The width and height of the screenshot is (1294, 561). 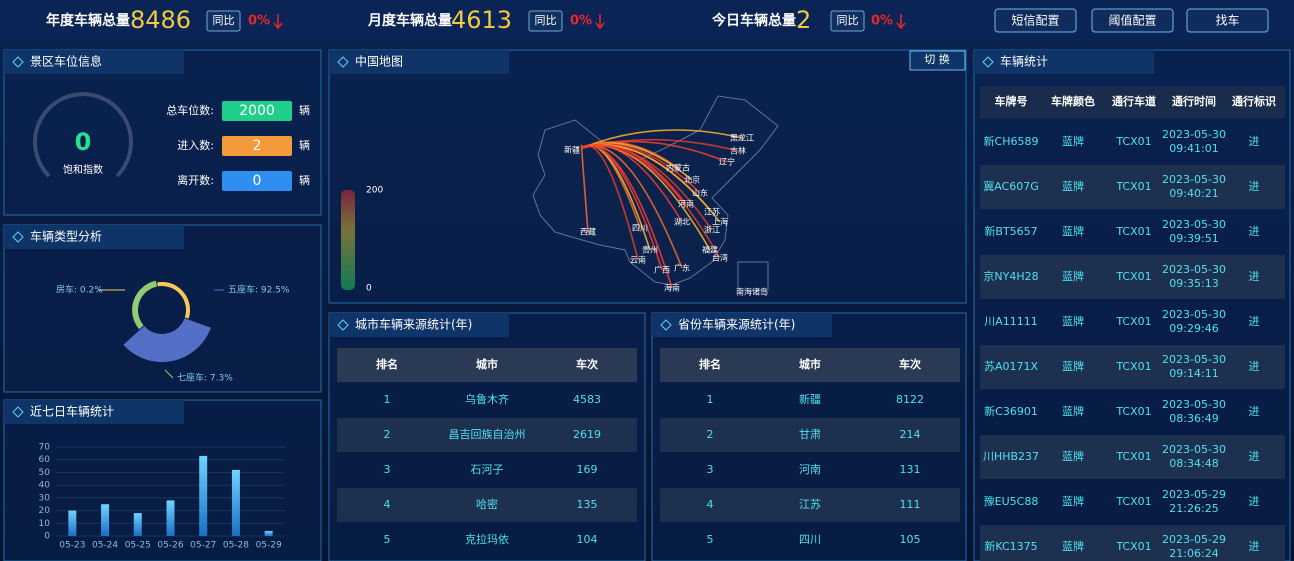 What do you see at coordinates (587, 434) in the screenshot?
I see `table-cell: 2619` at bounding box center [587, 434].